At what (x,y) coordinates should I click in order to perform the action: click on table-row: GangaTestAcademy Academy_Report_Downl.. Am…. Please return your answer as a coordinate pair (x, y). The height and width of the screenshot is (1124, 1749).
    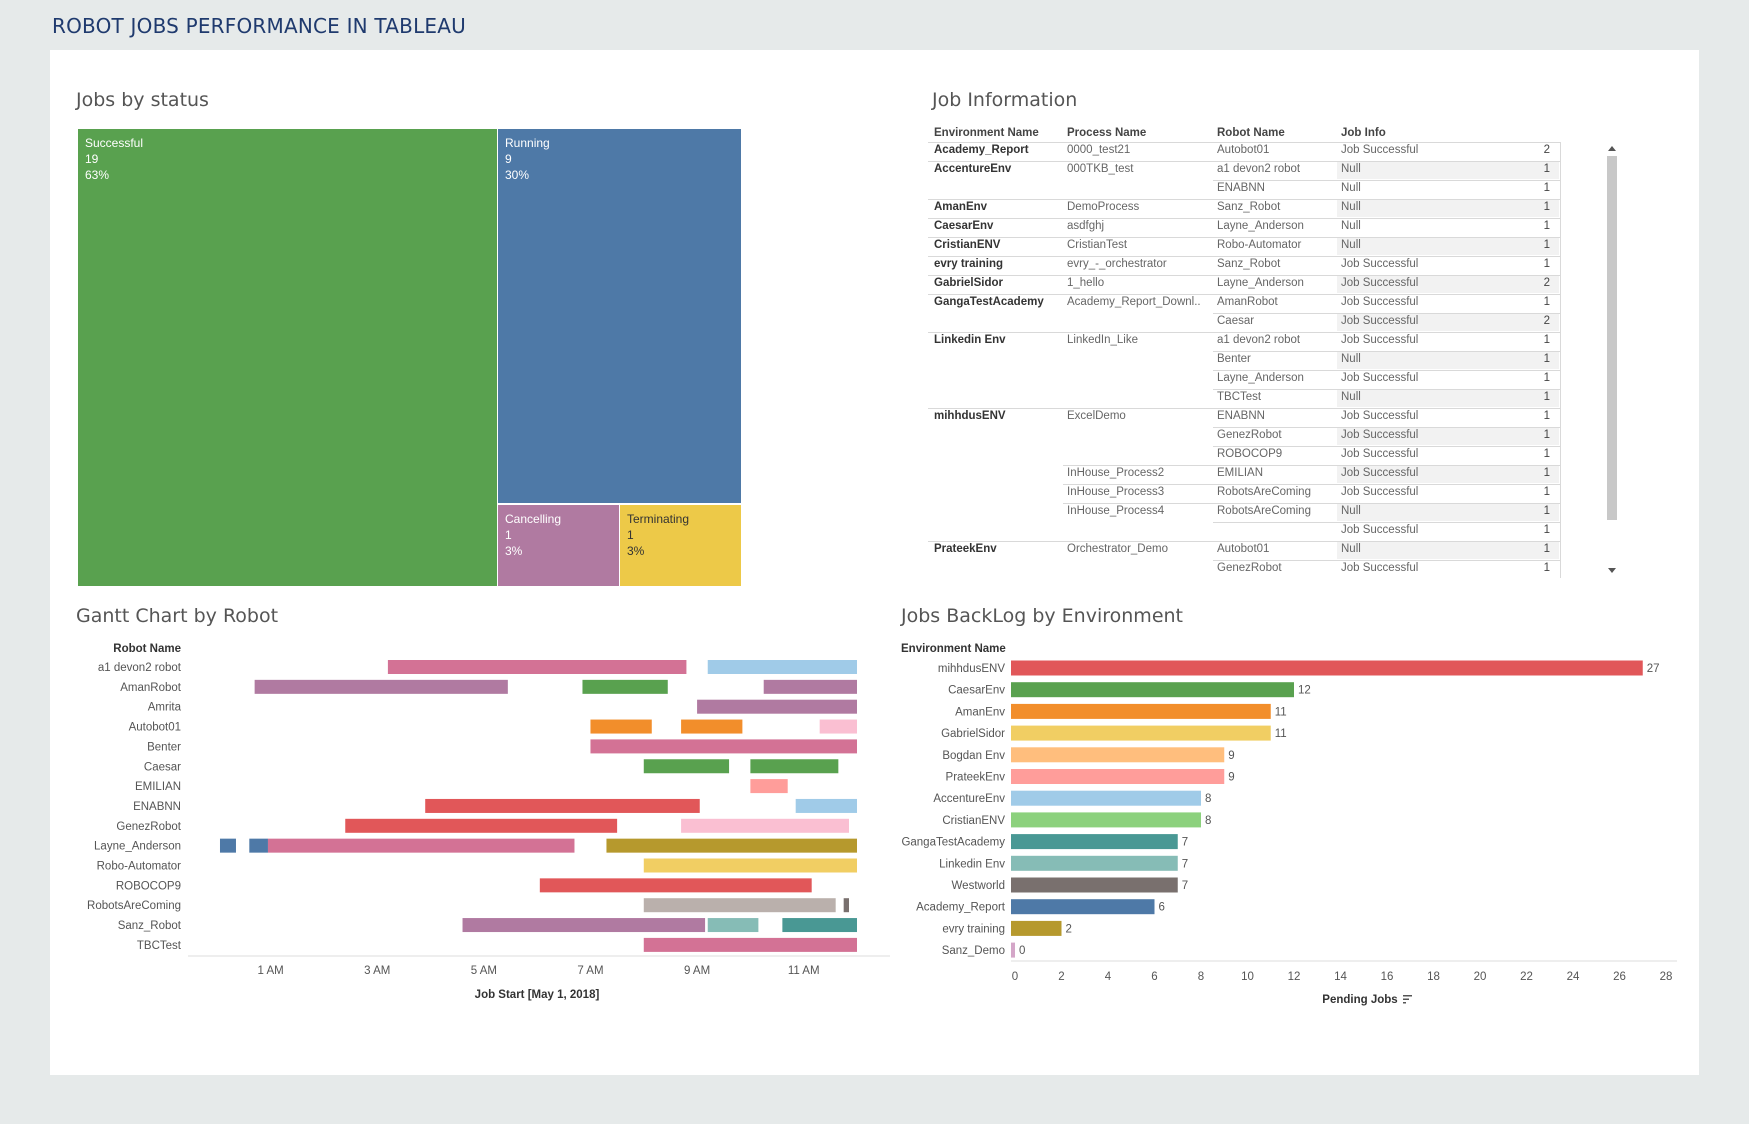
    Looking at the image, I should click on (1244, 303).